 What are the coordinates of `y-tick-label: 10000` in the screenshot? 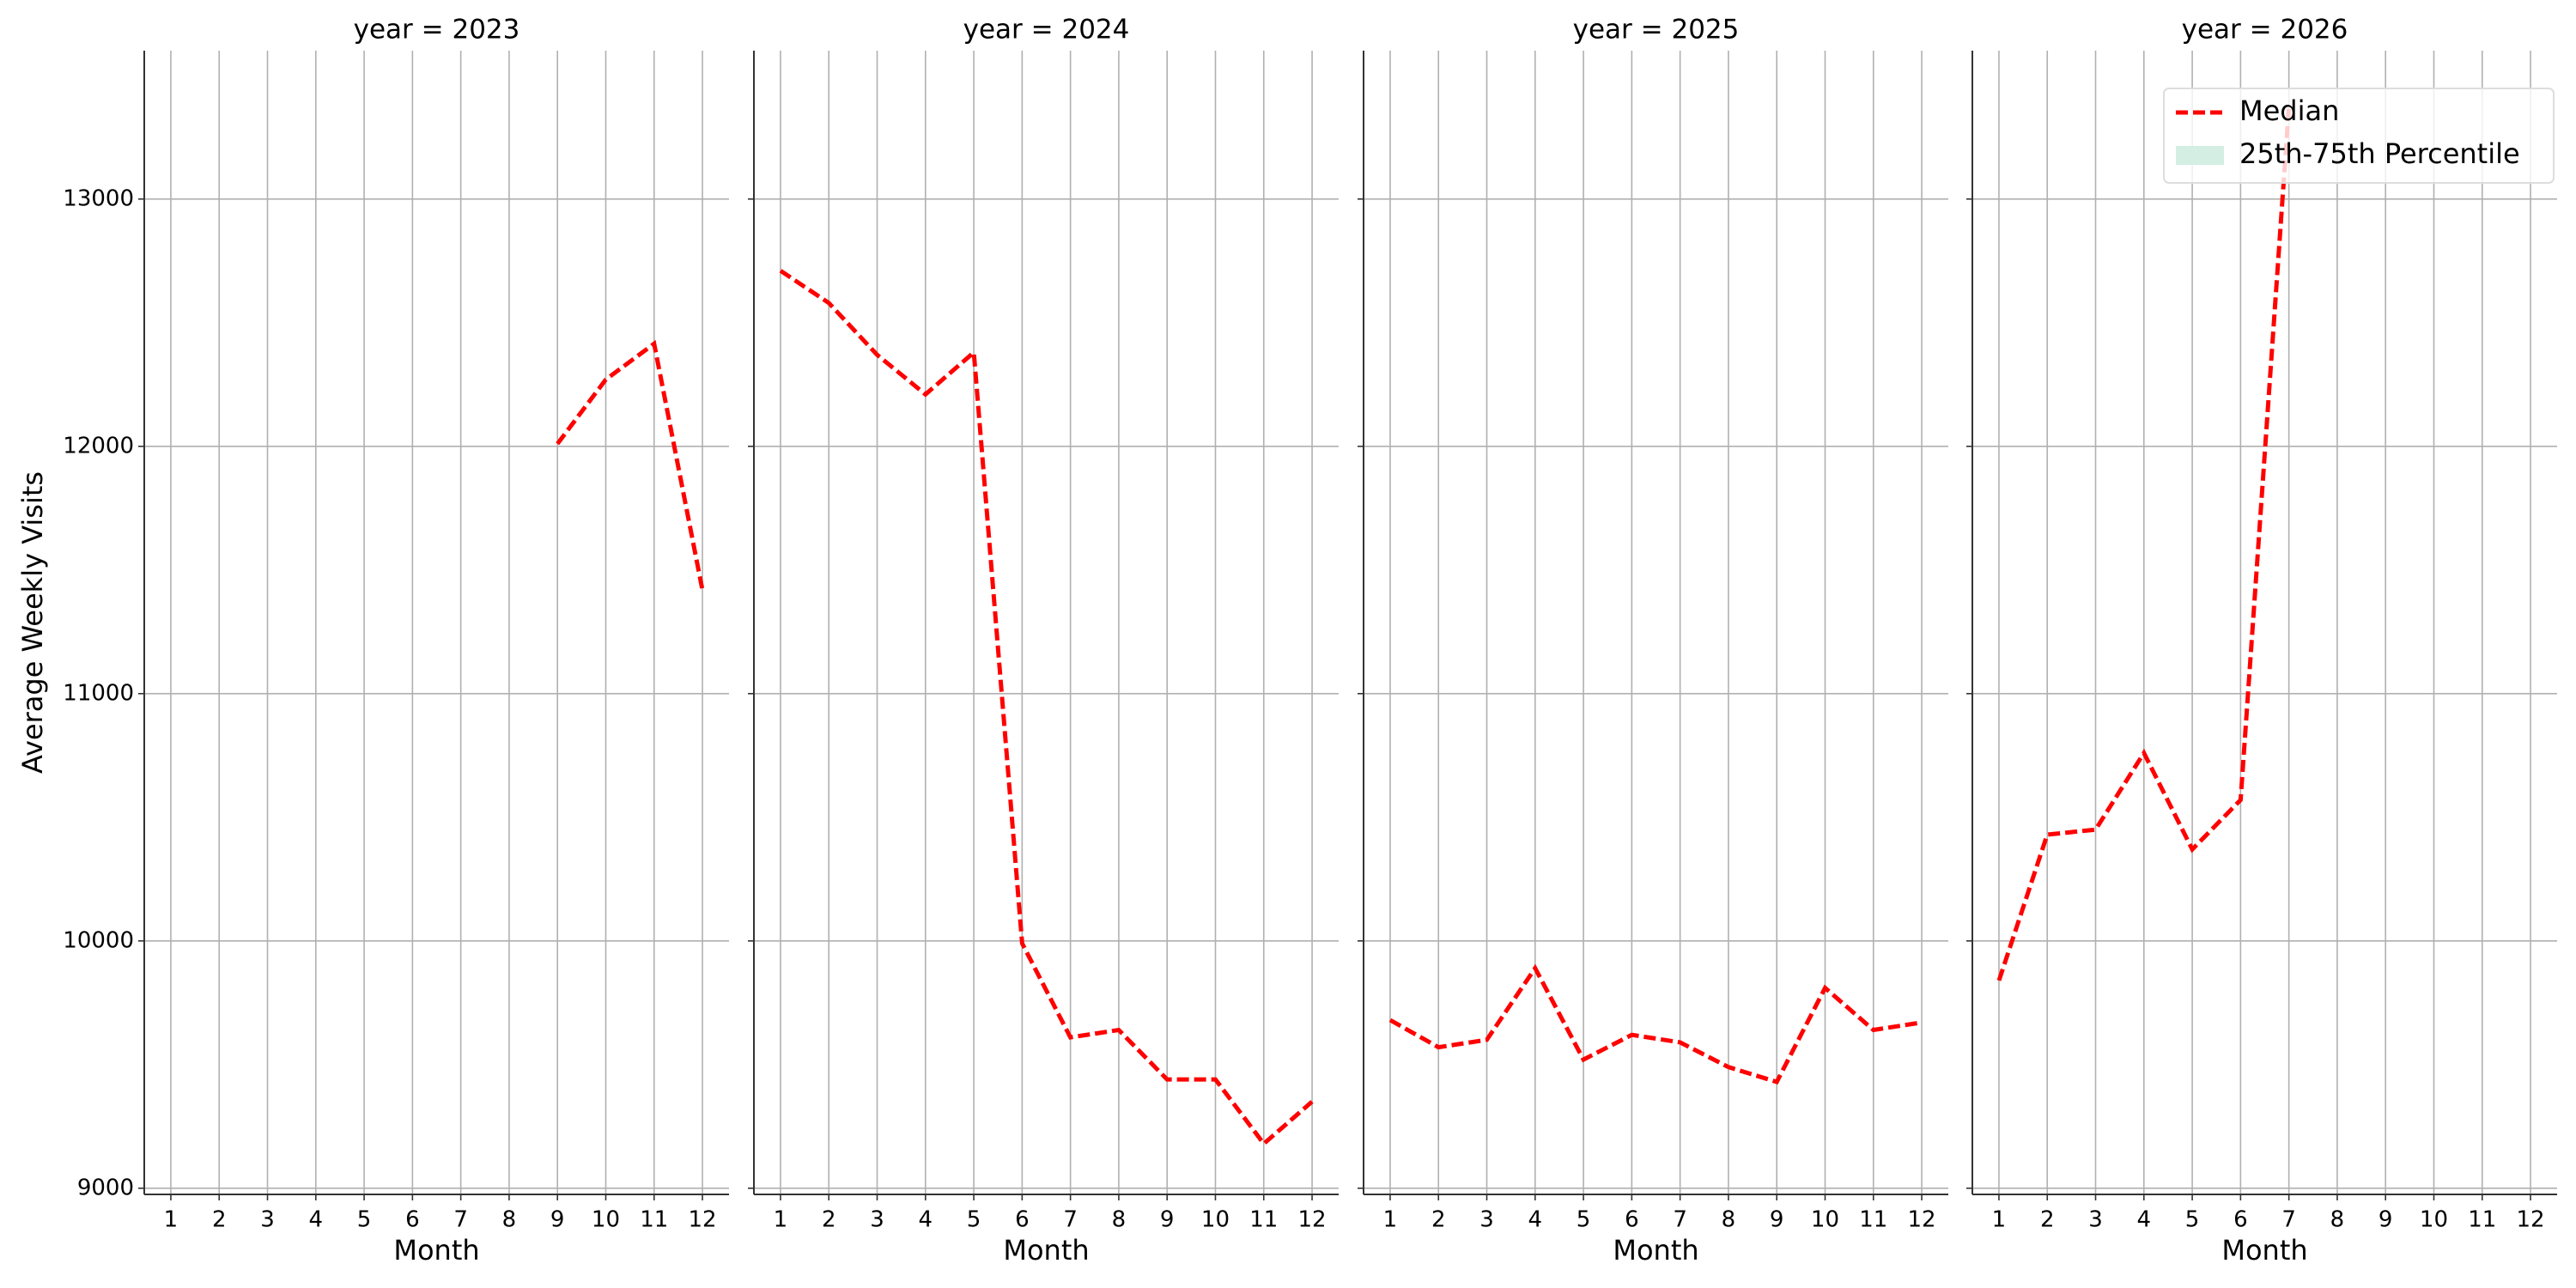 It's located at (98, 940).